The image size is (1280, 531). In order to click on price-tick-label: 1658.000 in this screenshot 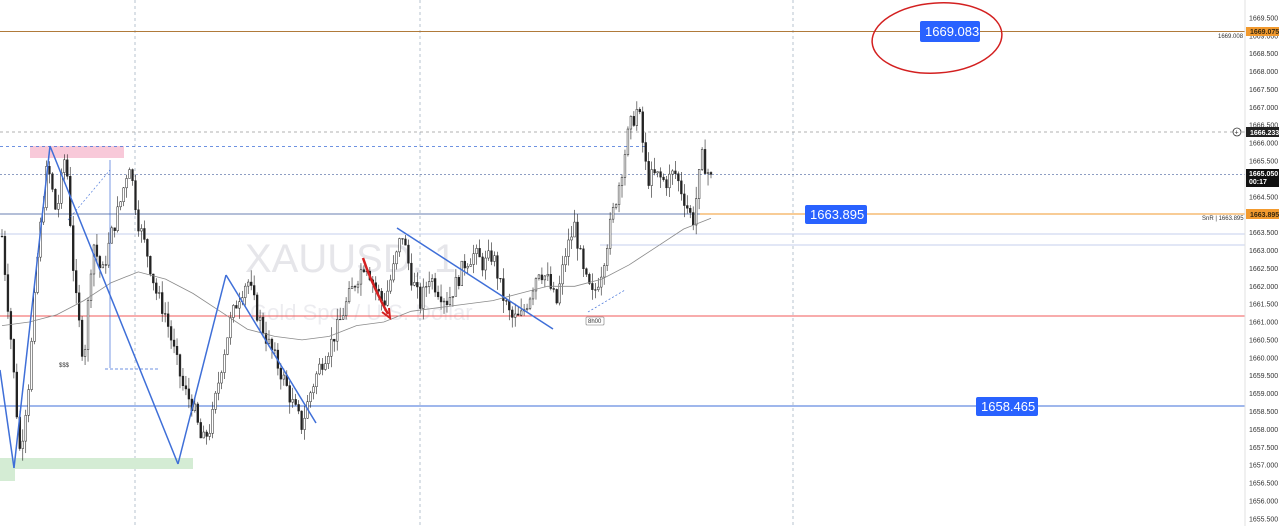, I will do `click(1263, 430)`.